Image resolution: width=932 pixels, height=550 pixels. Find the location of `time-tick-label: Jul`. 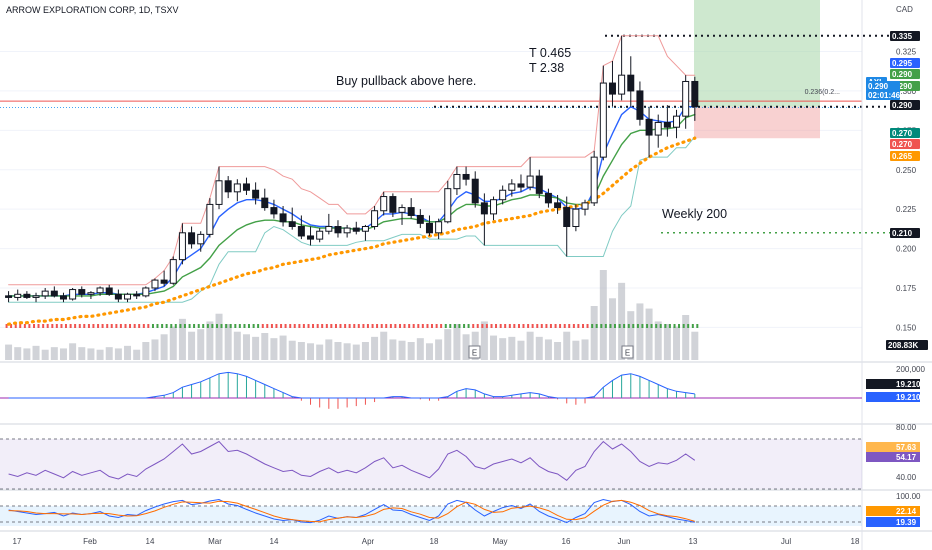

time-tick-label: Jul is located at coordinates (786, 541).